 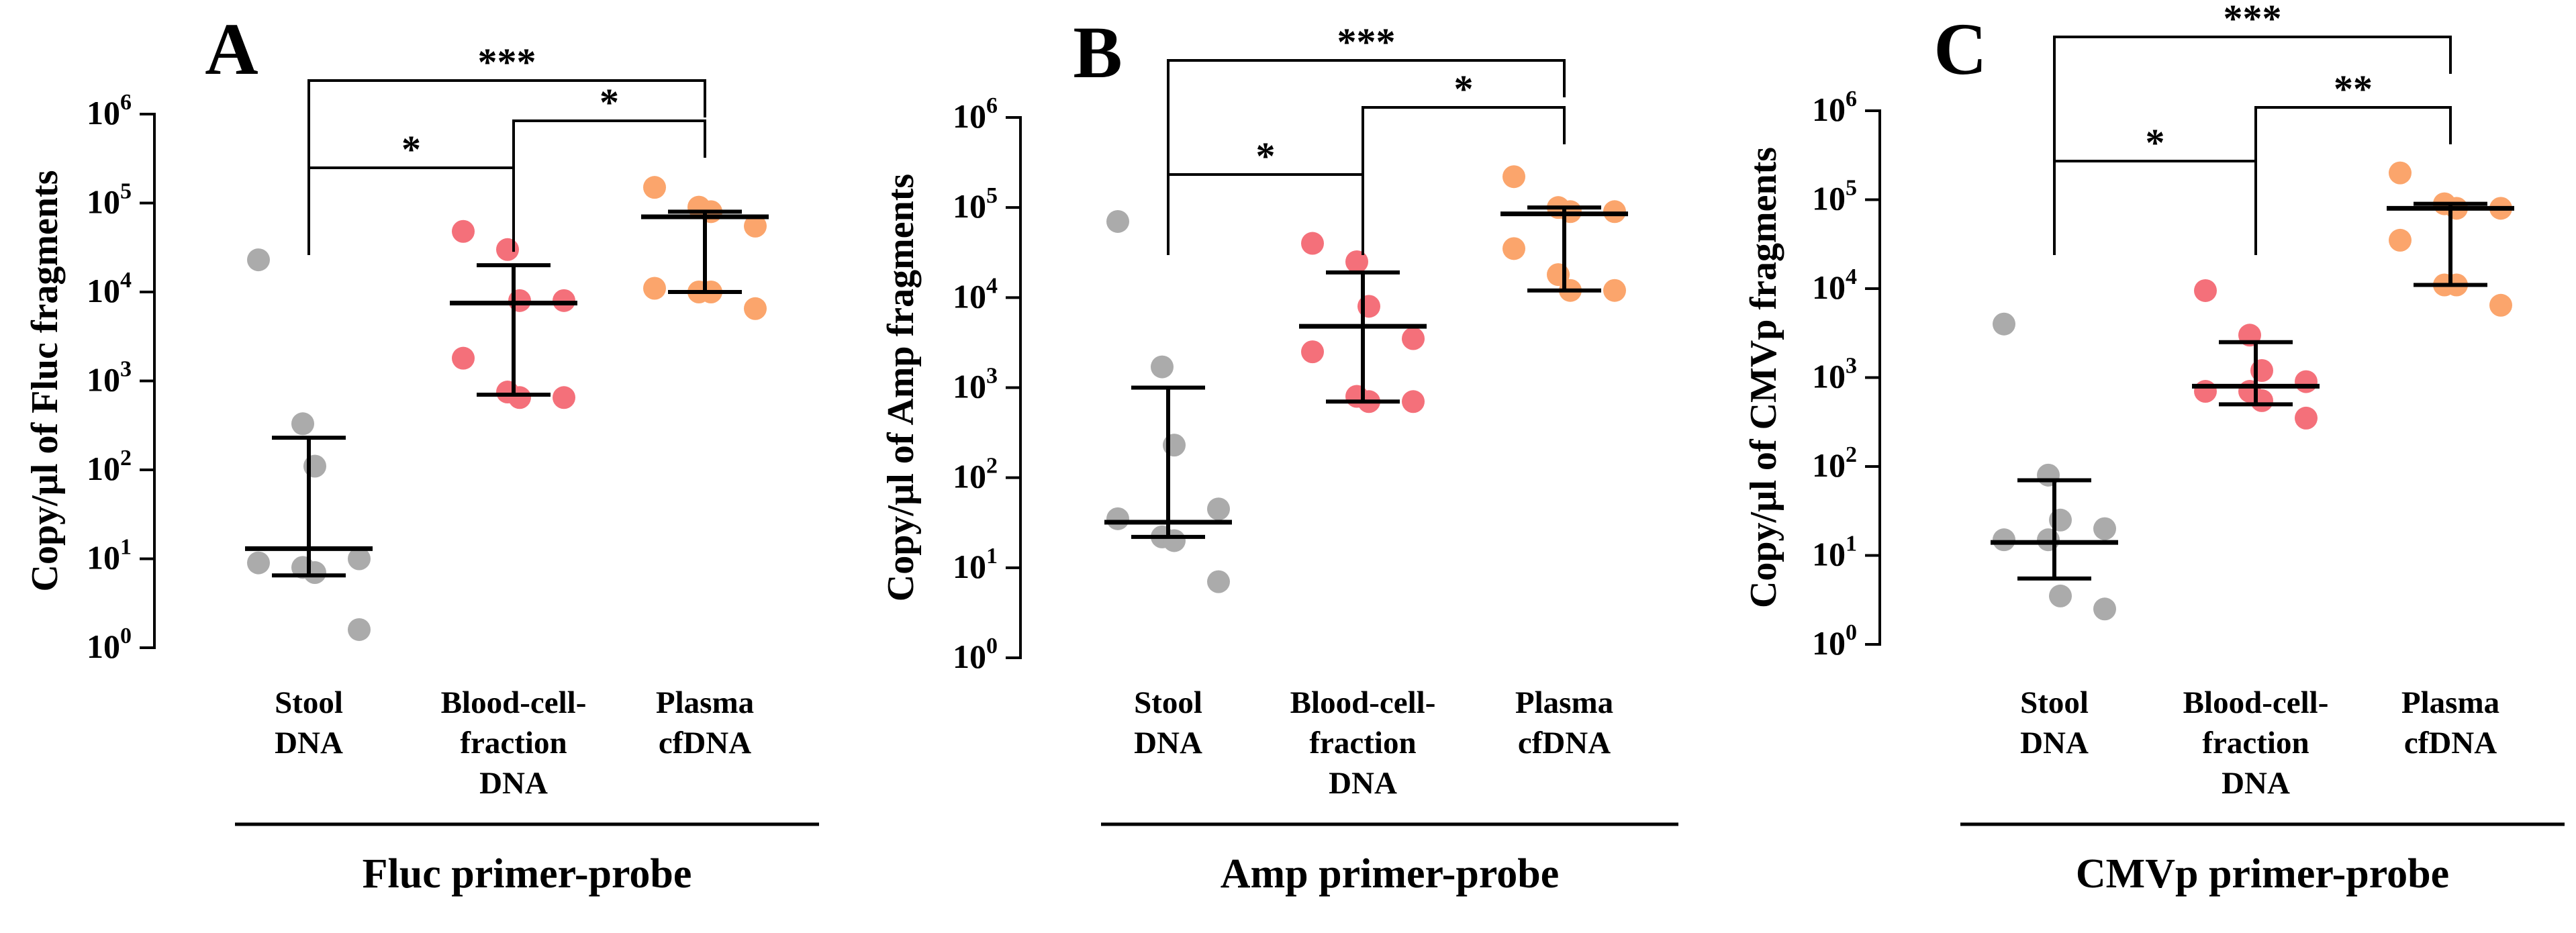 What do you see at coordinates (126, 636) in the screenshot?
I see `y-tick-exponent: 0` at bounding box center [126, 636].